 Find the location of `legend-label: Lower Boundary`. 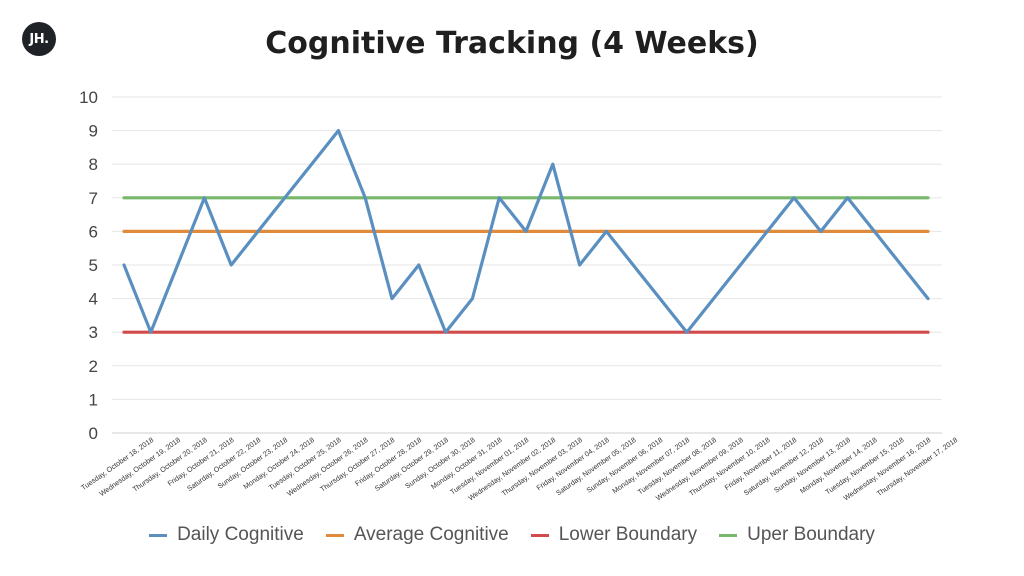

legend-label: Lower Boundary is located at coordinates (628, 534).